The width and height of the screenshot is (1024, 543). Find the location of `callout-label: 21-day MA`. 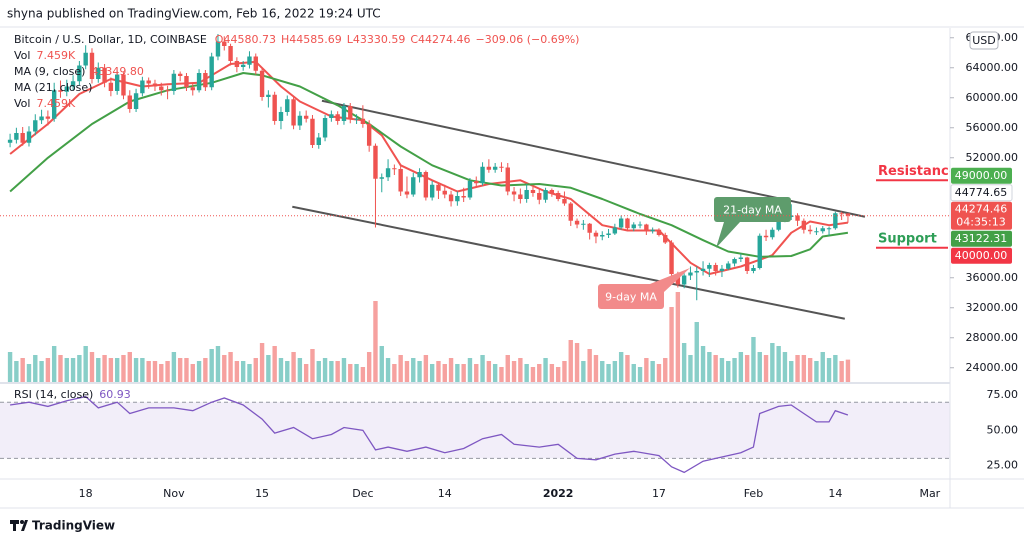

callout-label: 21-day MA is located at coordinates (752, 210).